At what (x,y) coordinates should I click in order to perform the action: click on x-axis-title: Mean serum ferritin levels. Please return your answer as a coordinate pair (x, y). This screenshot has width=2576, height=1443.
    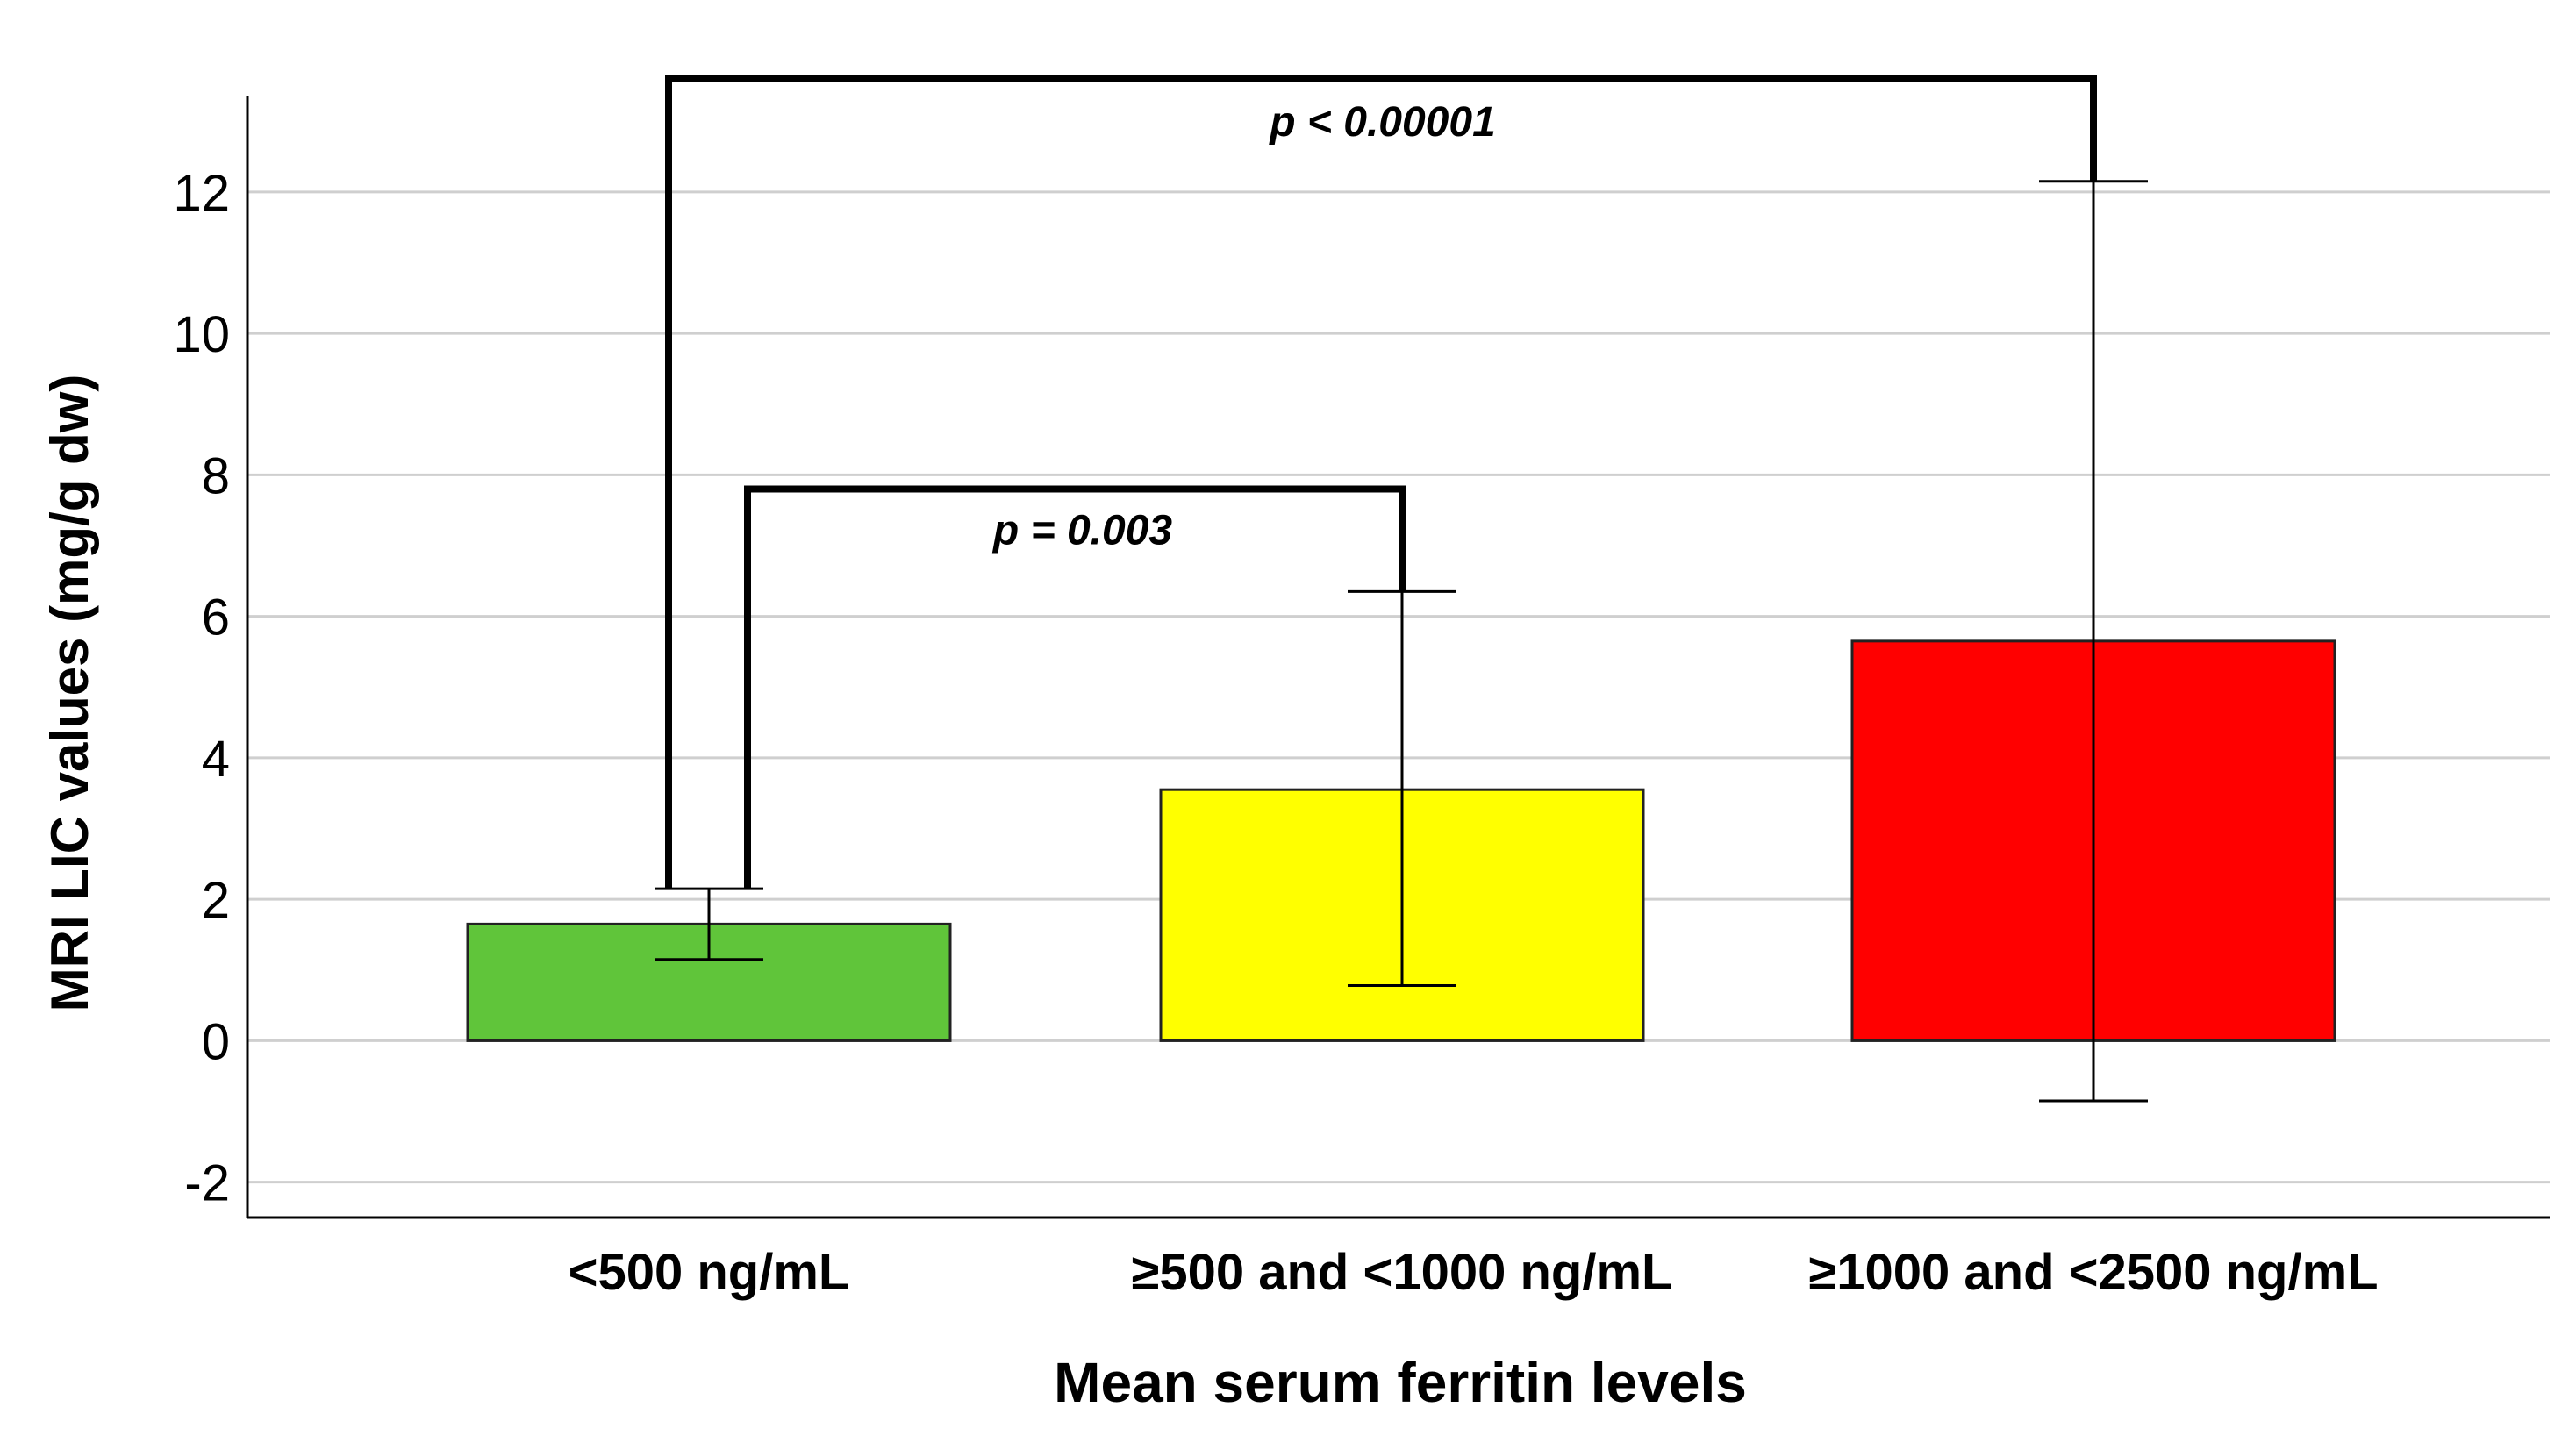
    Looking at the image, I should click on (1400, 1382).